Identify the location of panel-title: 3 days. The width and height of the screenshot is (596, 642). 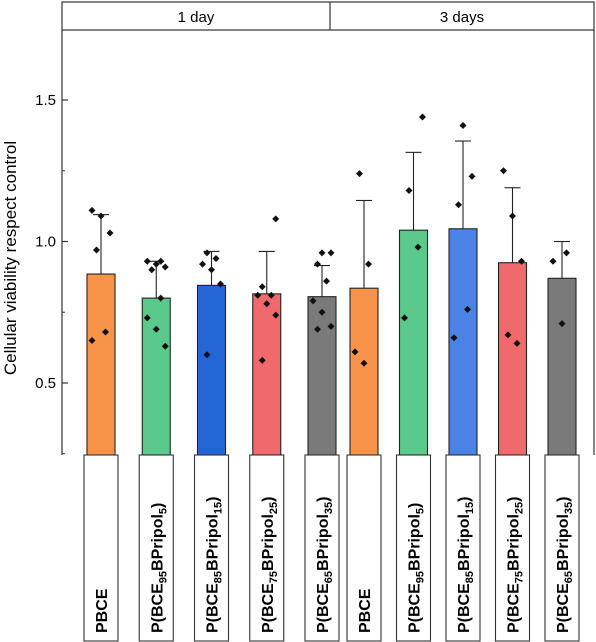
(462, 17).